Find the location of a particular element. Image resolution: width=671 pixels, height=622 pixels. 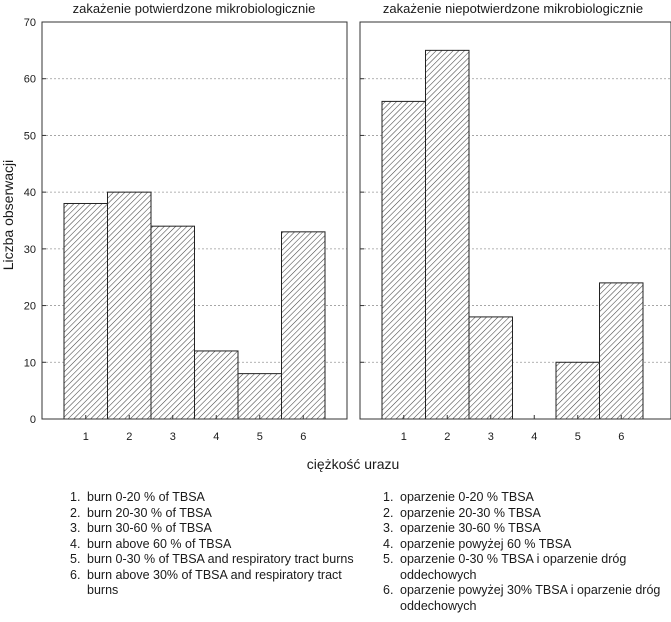

legend-item: 3. oparzenie 30-60 % TBSA is located at coordinates (527, 529).